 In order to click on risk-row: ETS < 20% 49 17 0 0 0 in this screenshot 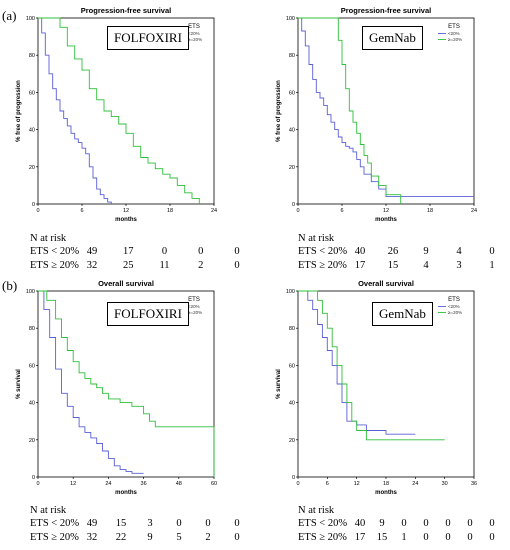, I will do `click(145, 253)`.